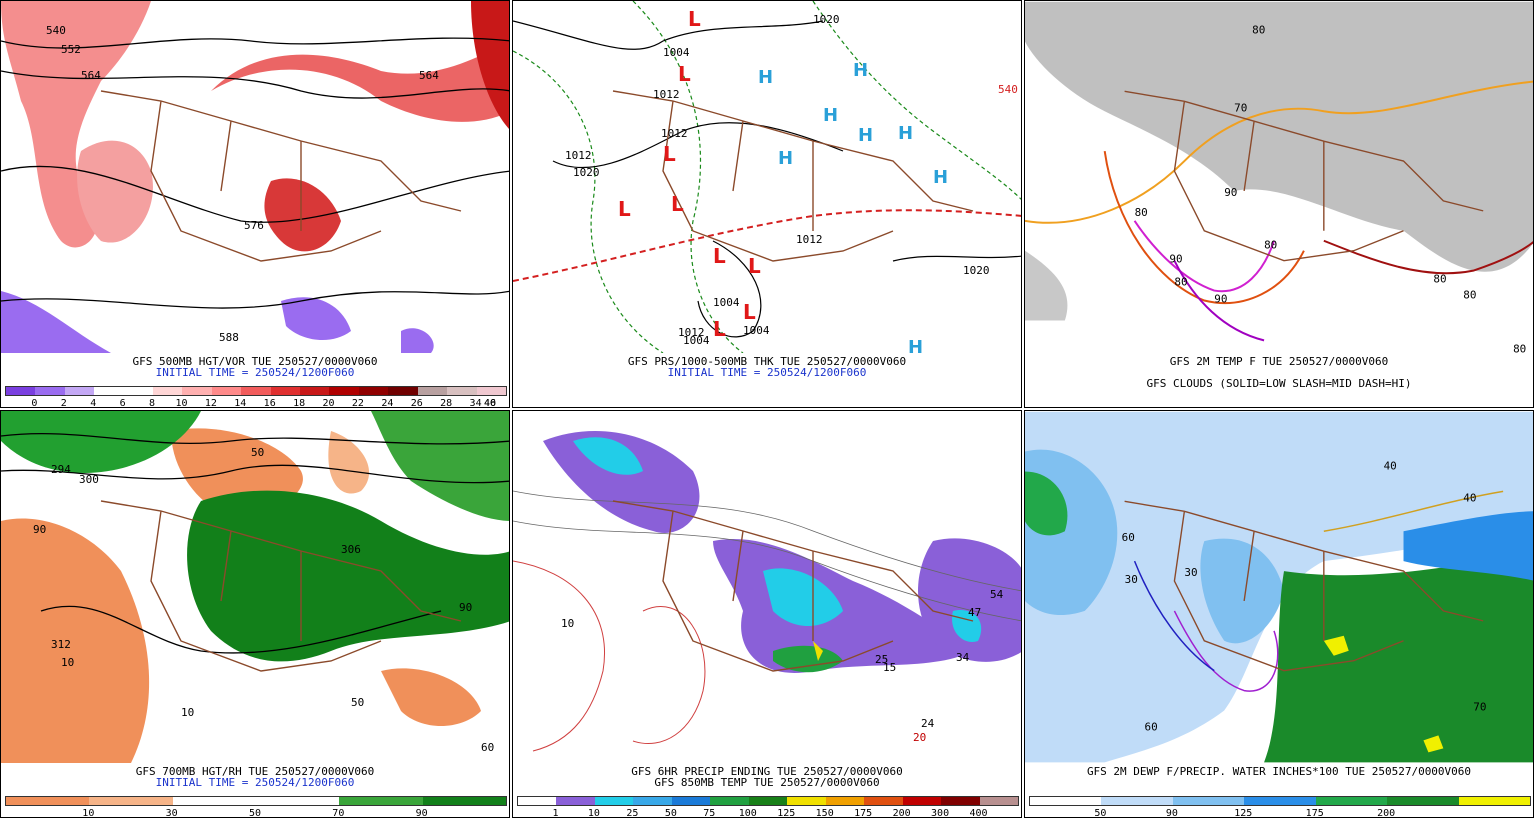  Describe the element at coordinates (122, 403) in the screenshot. I see `legend-tick-label: 6` at that location.